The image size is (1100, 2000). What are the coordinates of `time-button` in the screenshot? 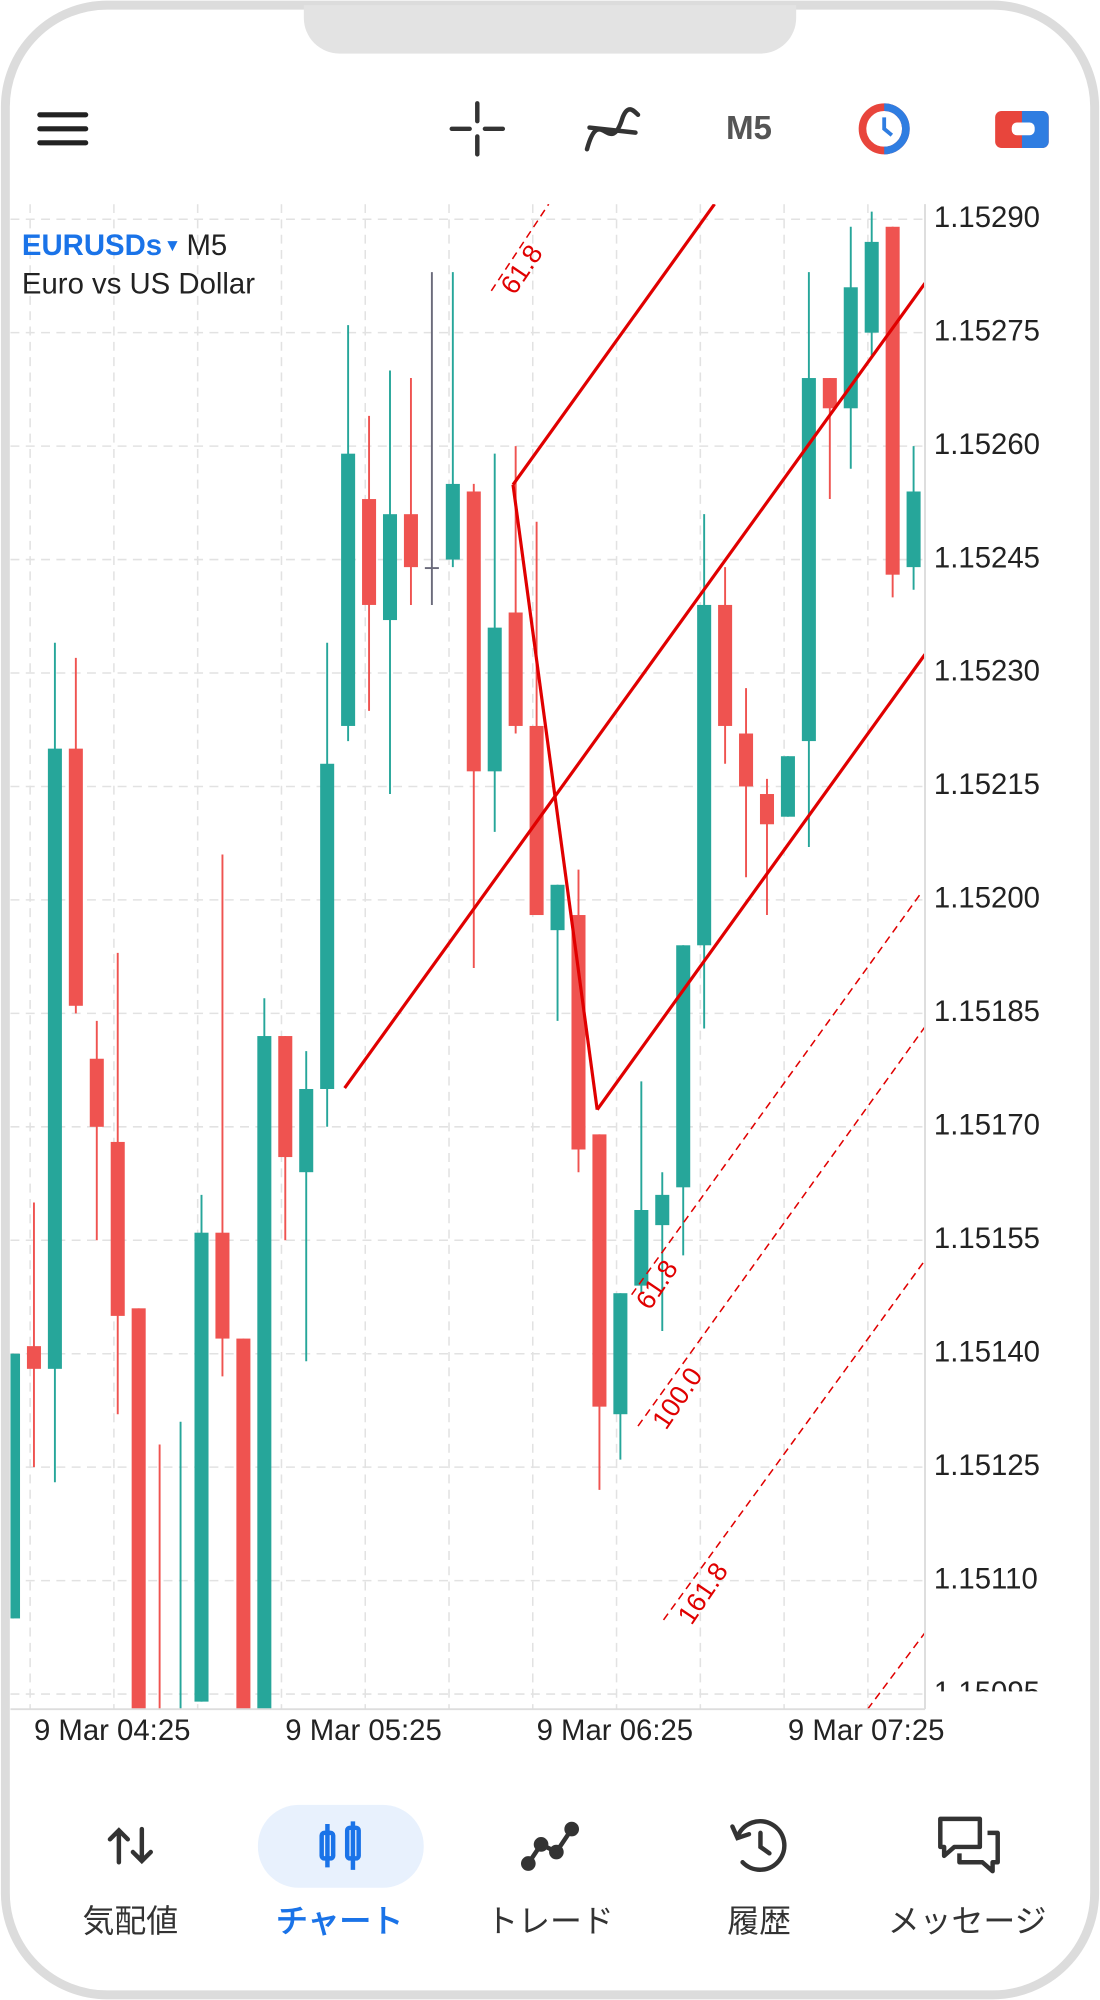 It's located at (884, 129).